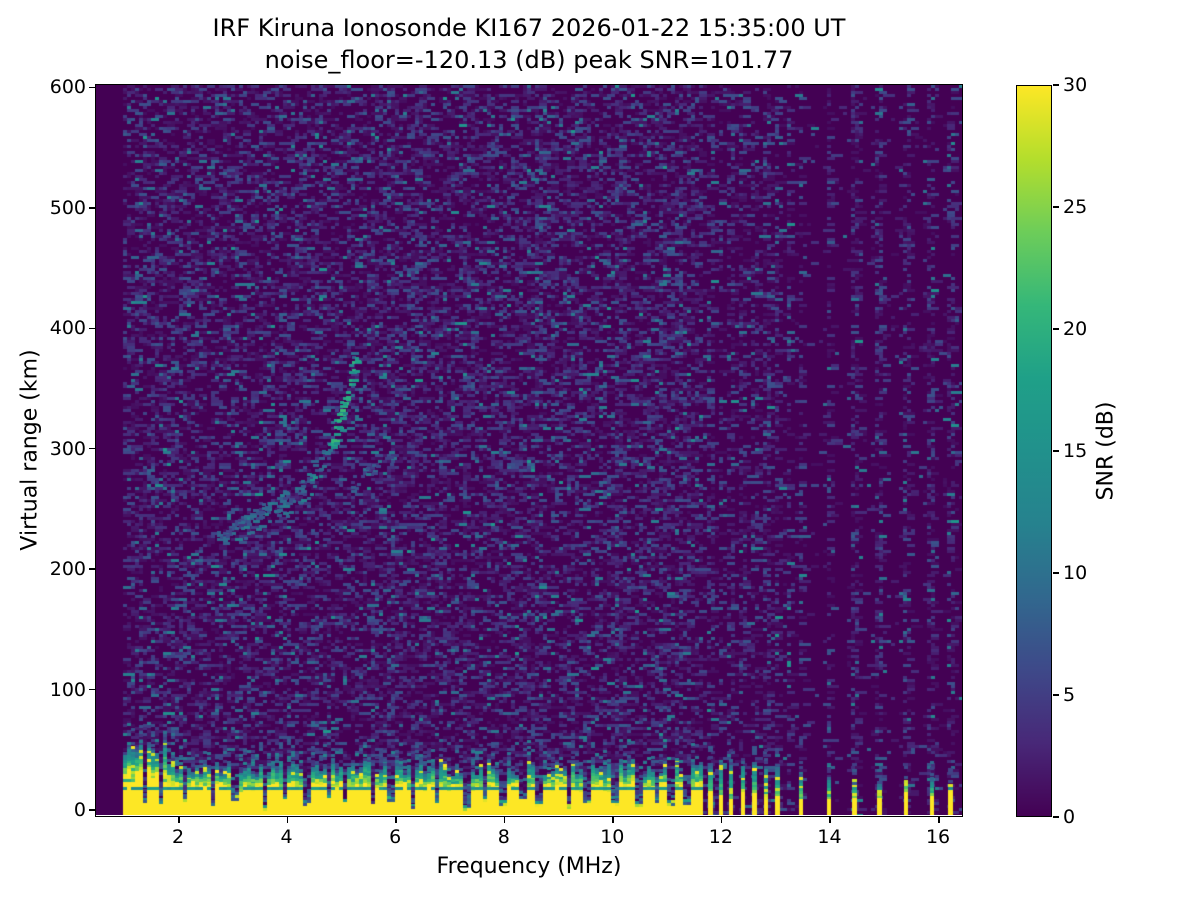 Image resolution: width=1200 pixels, height=900 pixels. Describe the element at coordinates (529, 60) in the screenshot. I see `chart-title-line2: noise_floor=-120.13 (dB) peak SNR=101.77` at that location.